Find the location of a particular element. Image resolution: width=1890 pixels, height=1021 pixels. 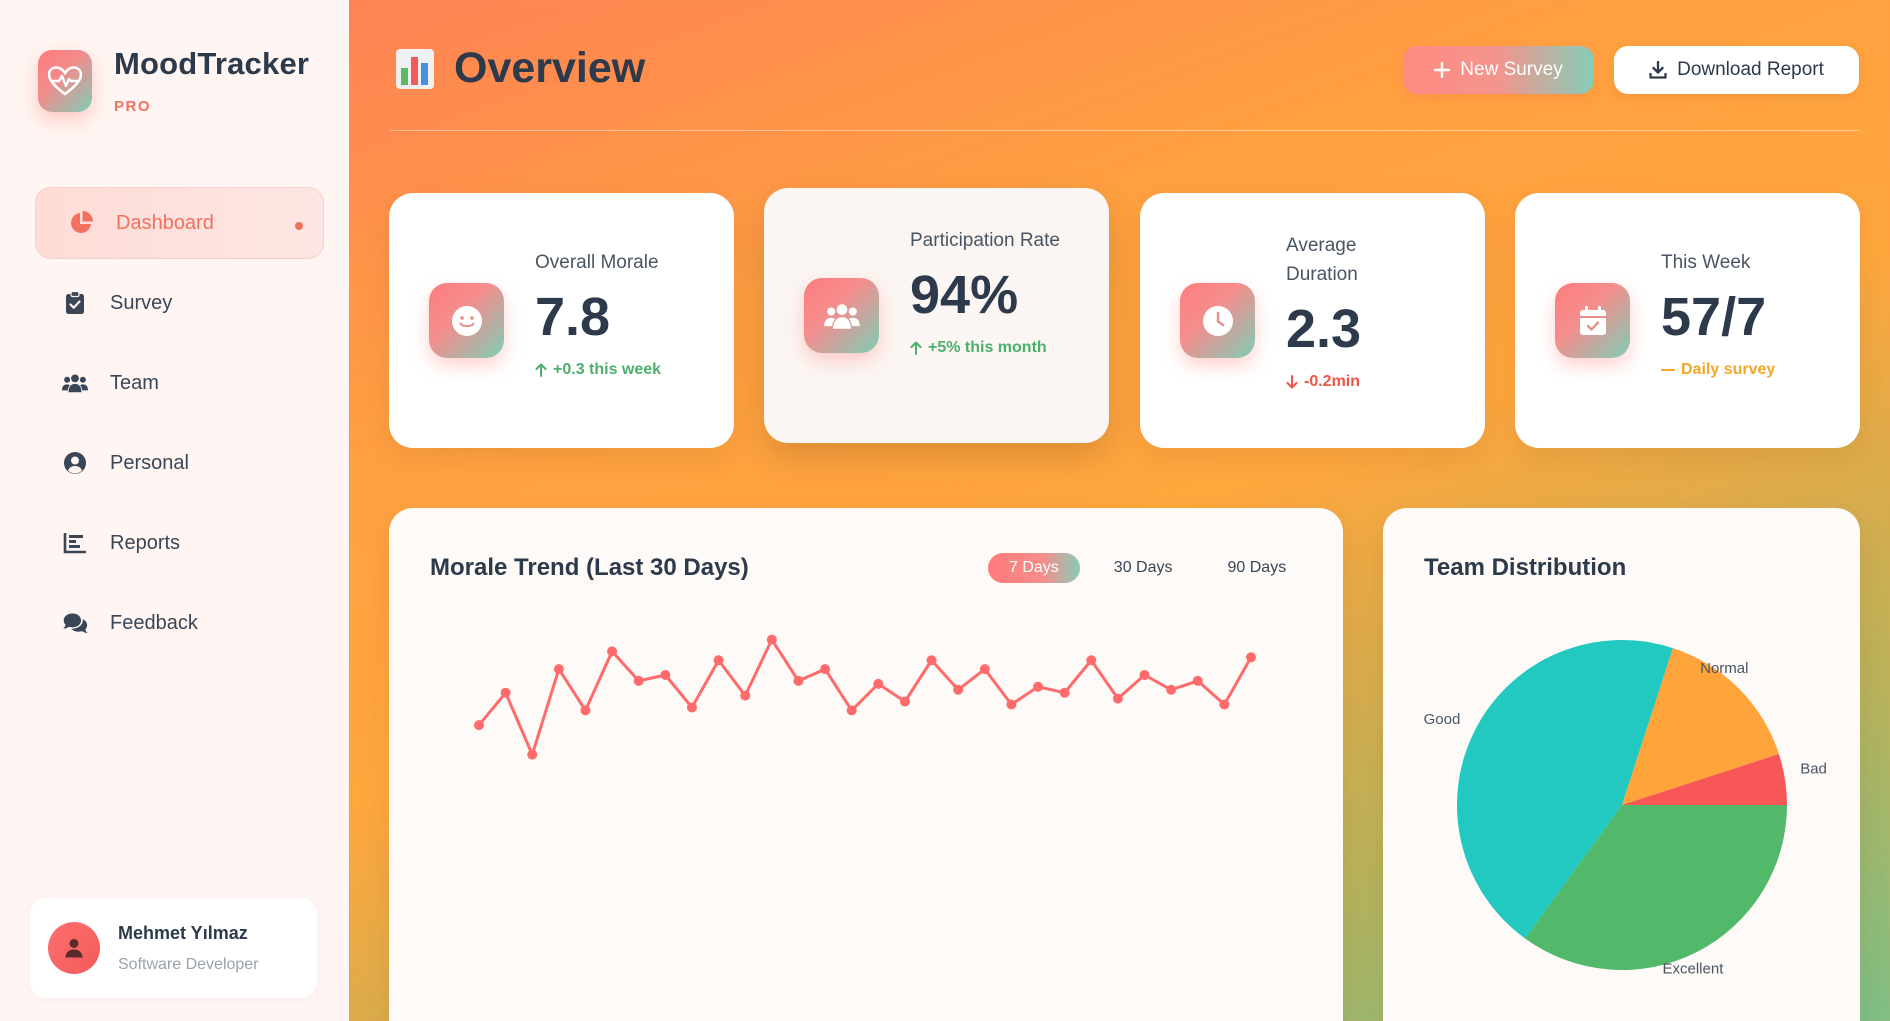

team-distribution-title: Team Distribution is located at coordinates (1525, 567).